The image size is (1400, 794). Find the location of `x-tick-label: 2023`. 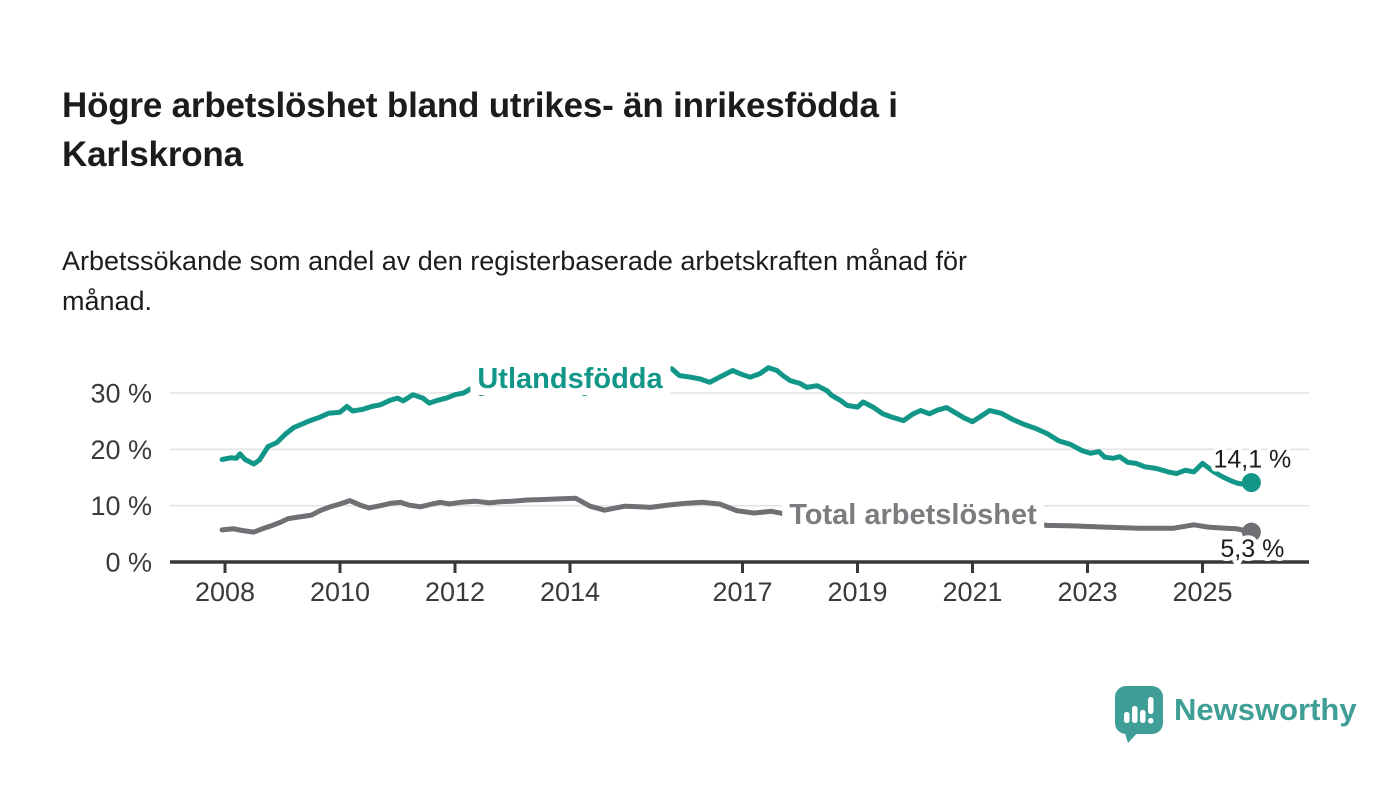

x-tick-label: 2023 is located at coordinates (1087, 592).